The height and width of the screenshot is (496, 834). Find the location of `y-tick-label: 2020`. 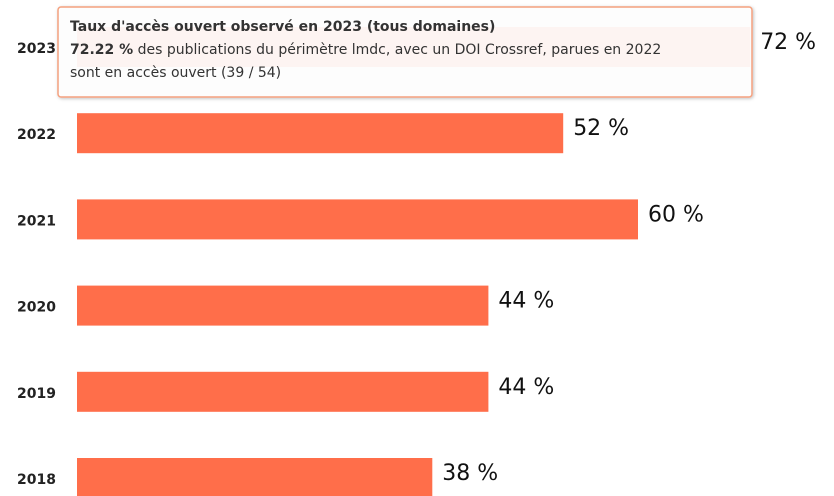

y-tick-label: 2020 is located at coordinates (36, 308).